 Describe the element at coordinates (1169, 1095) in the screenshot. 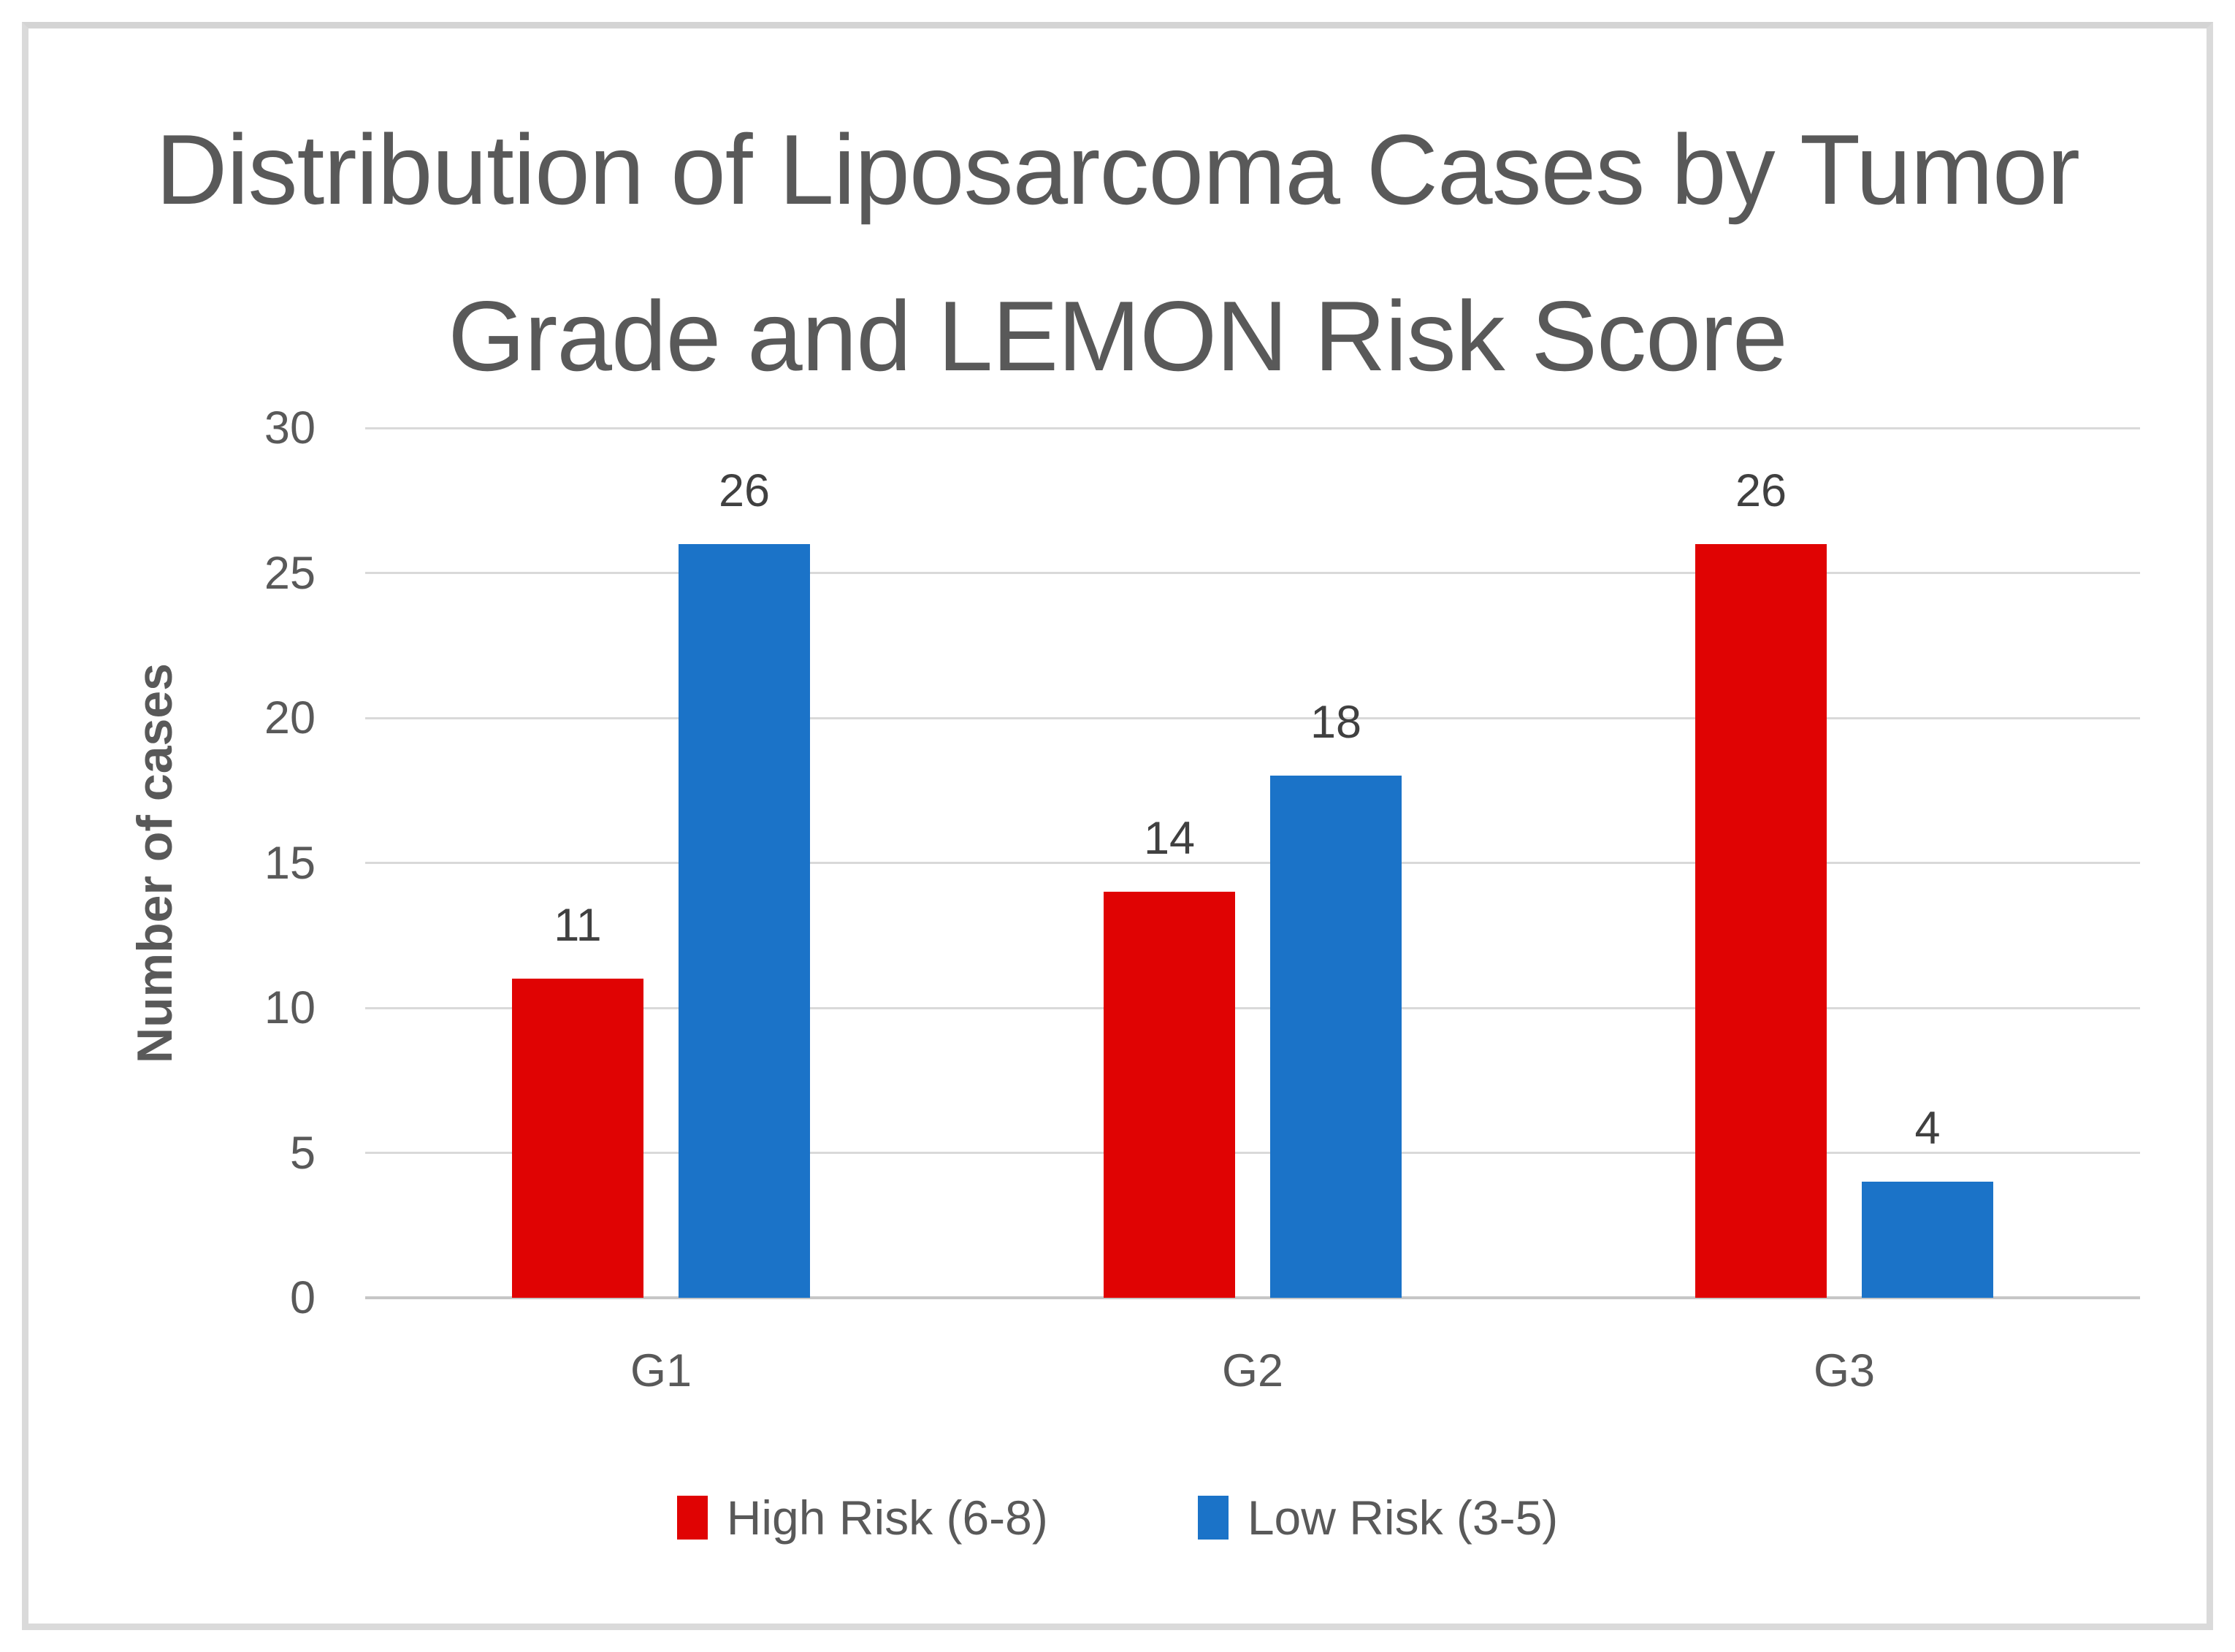

I see `bar-high-risk-g2` at that location.